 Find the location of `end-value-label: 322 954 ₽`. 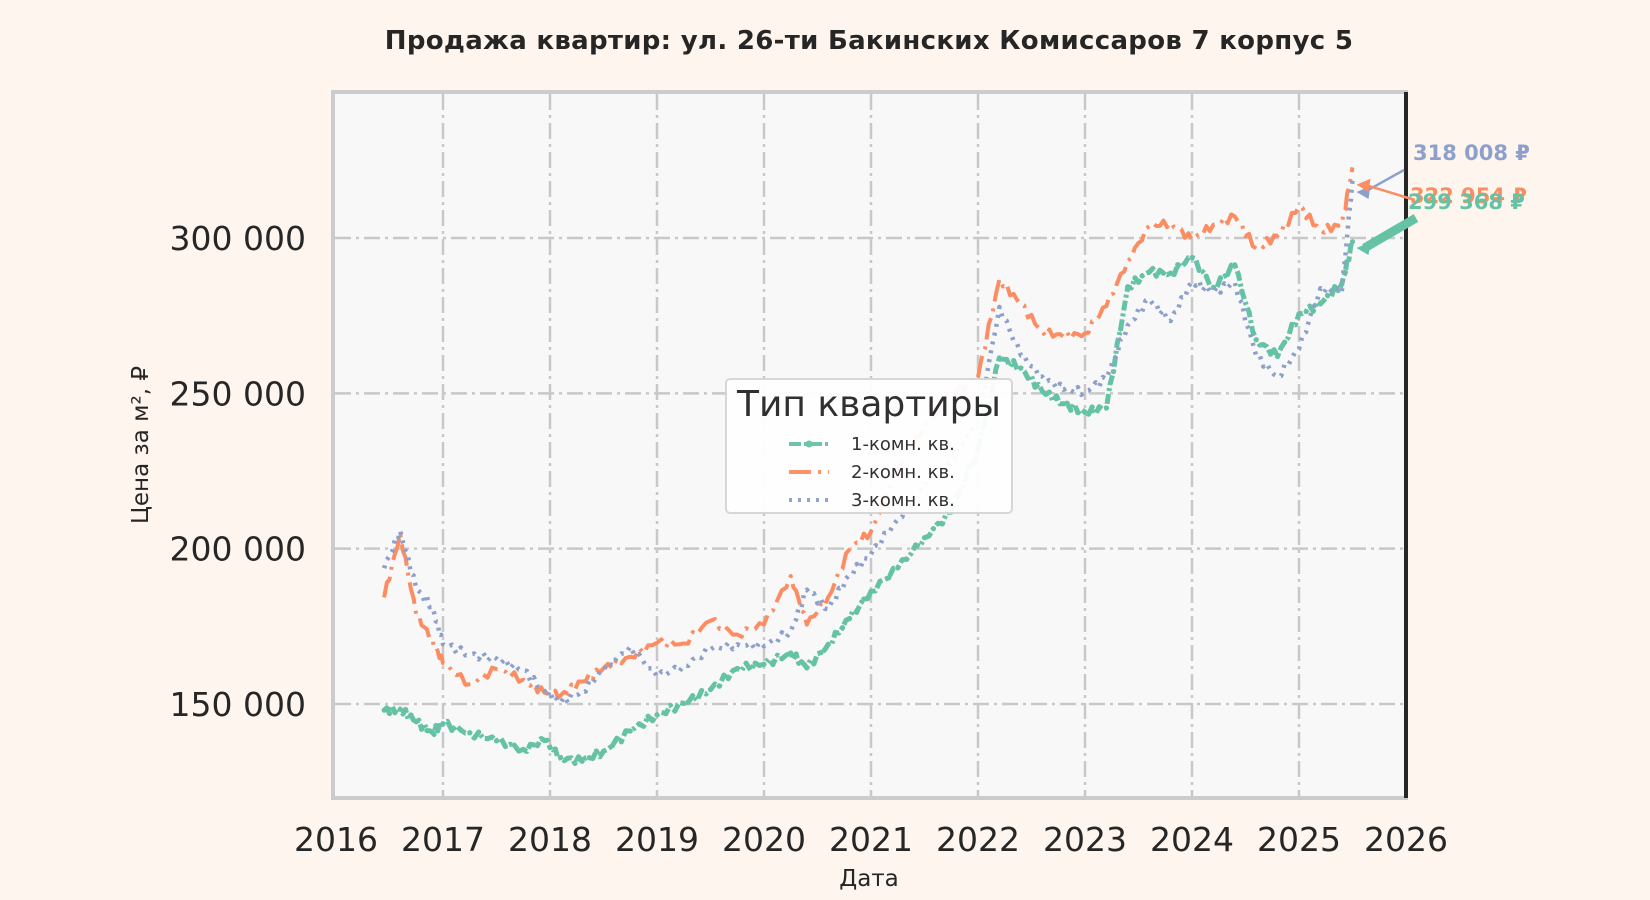

end-value-label: 322 954 ₽ is located at coordinates (1468, 196).